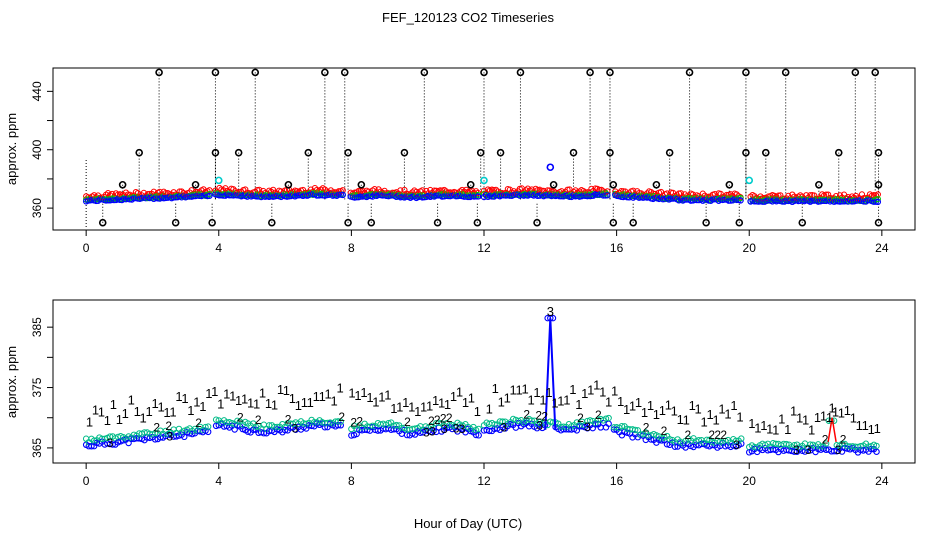  What do you see at coordinates (11, 382) in the screenshot?
I see `panel2-ylabel: approx. ppm` at bounding box center [11, 382].